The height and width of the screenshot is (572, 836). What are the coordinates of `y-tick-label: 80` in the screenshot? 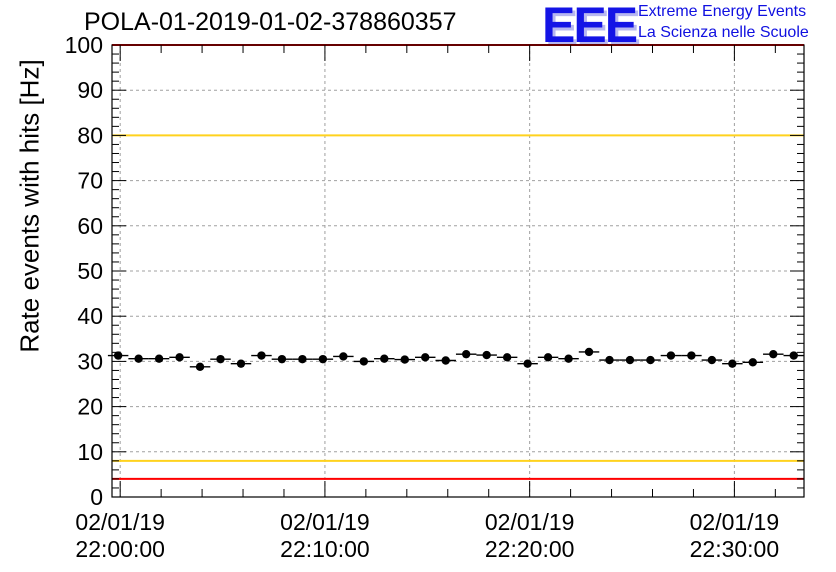 It's located at (90, 135).